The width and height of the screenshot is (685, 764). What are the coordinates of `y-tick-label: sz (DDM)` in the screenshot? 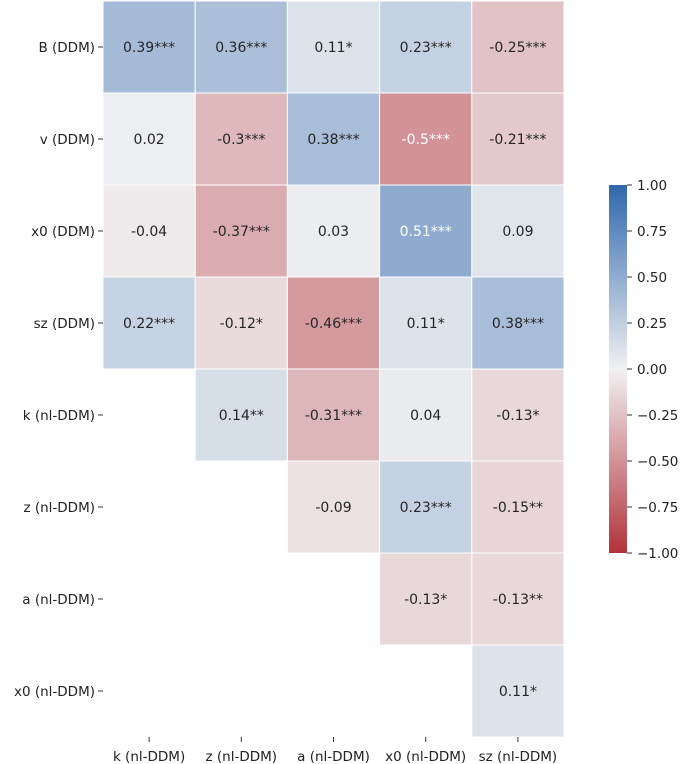 It's located at (64, 324).